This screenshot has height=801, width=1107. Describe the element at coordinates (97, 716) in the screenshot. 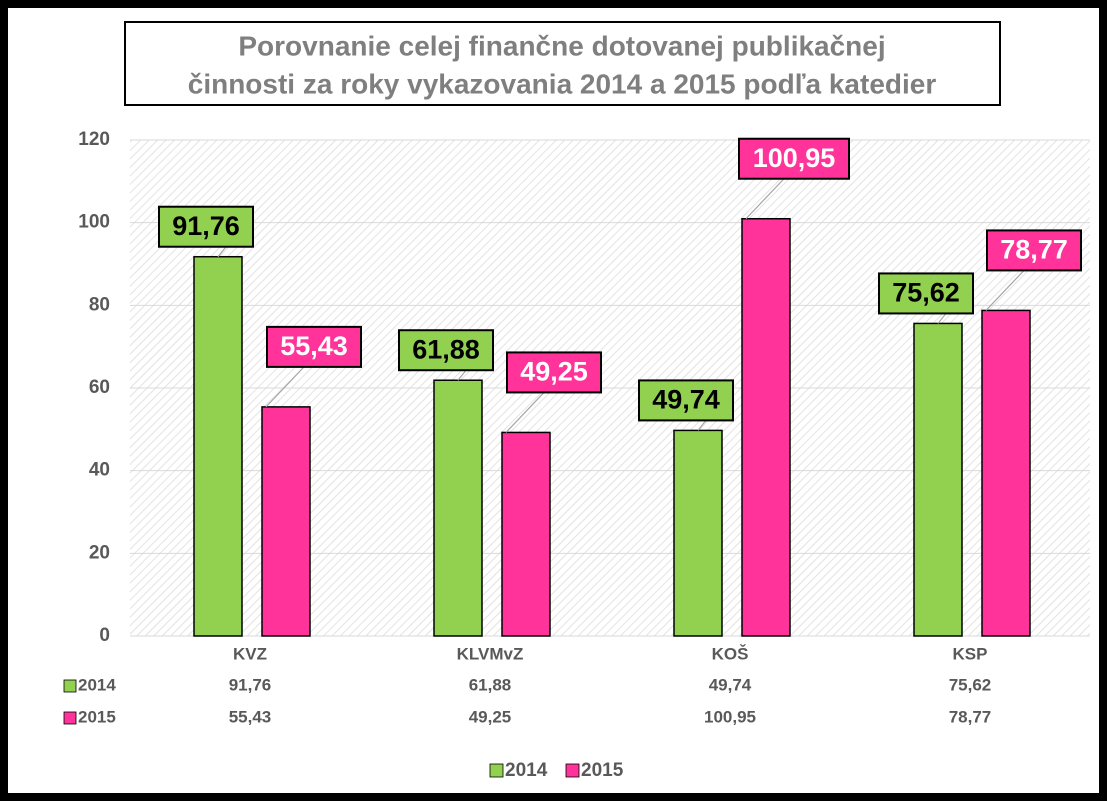

I see `data-table-row-label: 2015` at that location.